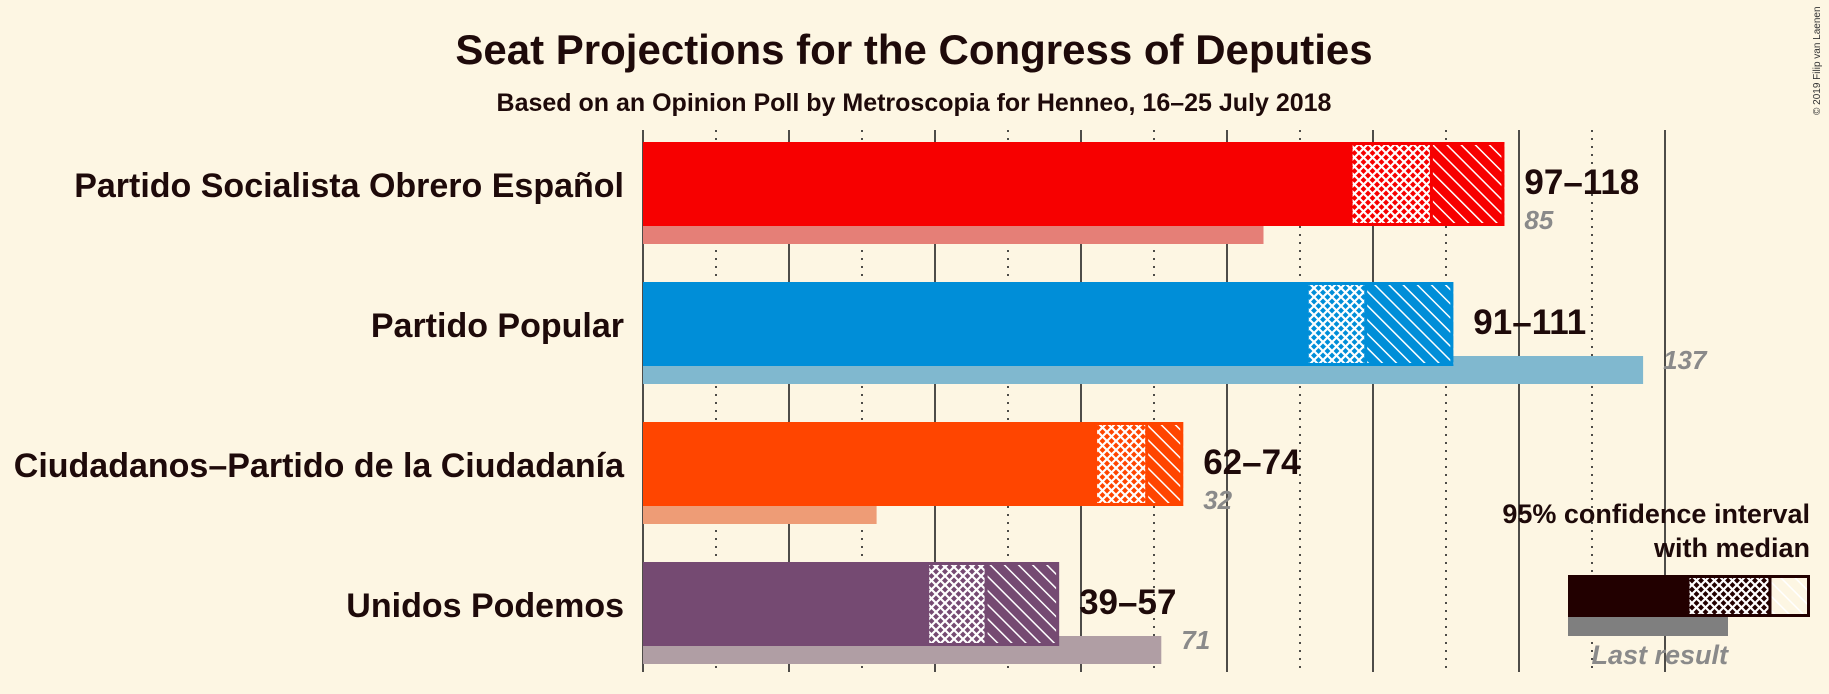 The image size is (1829, 694). Describe the element at coordinates (1817, 60) in the screenshot. I see `copyright-note: © 2019 Filip van Laenen` at that location.